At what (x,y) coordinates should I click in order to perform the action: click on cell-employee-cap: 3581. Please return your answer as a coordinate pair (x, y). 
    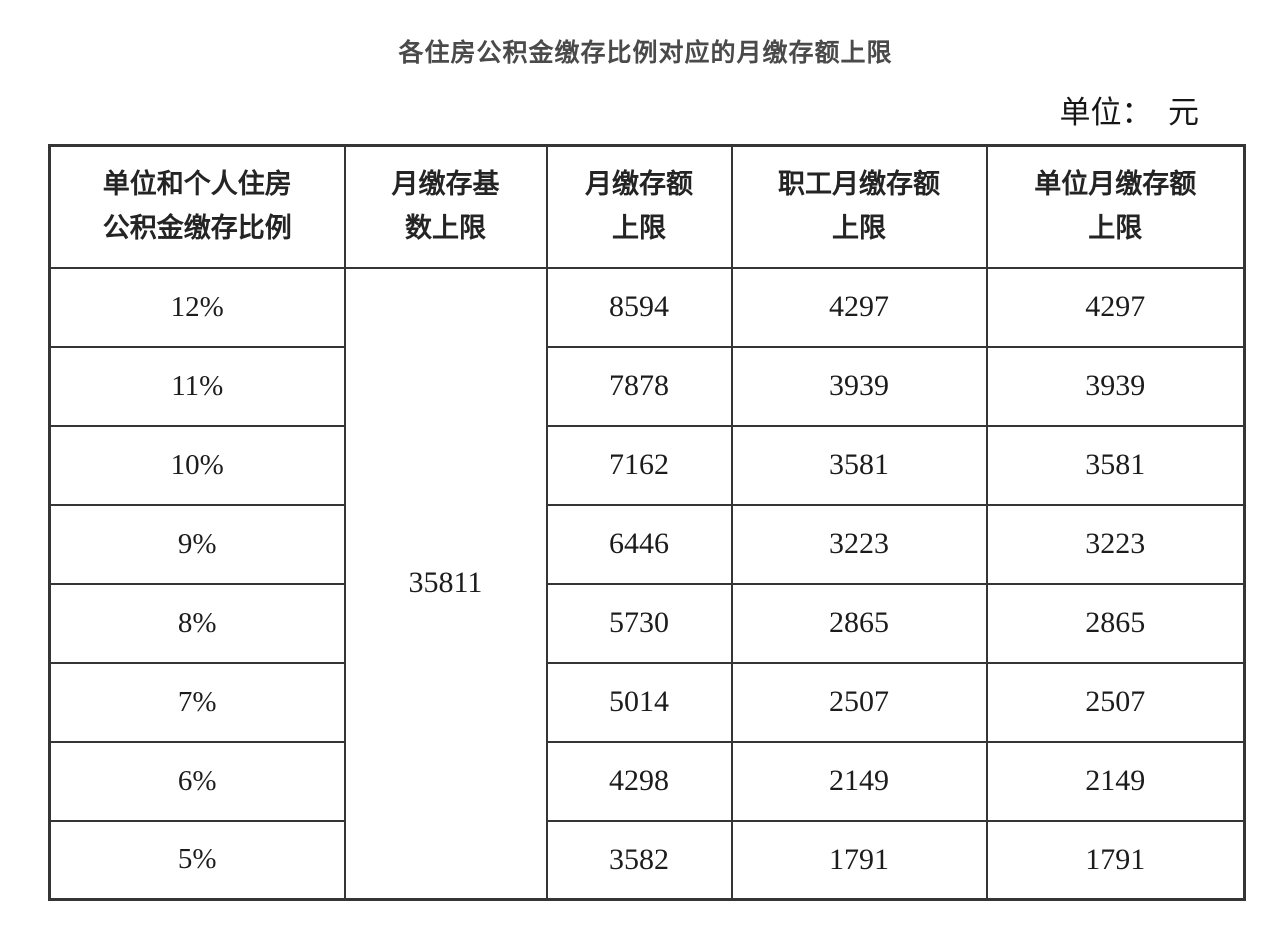
    Looking at the image, I should click on (859, 465).